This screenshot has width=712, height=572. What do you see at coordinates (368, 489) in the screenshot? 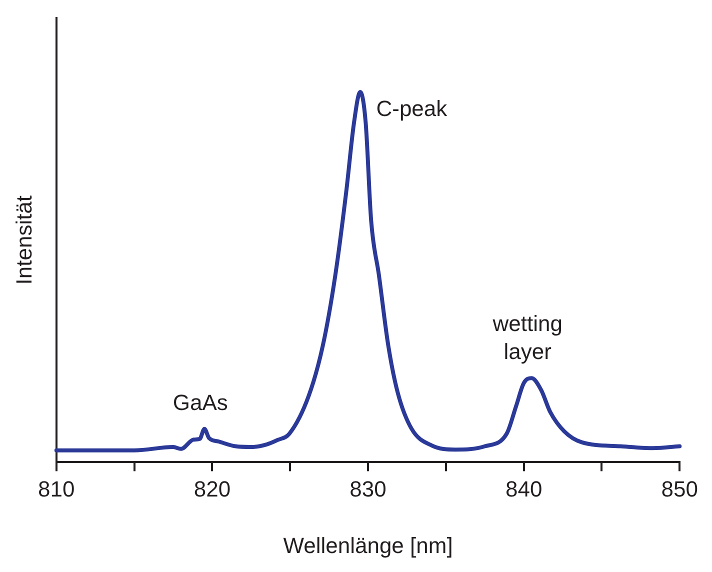
I see `x-tick-label: 830` at bounding box center [368, 489].